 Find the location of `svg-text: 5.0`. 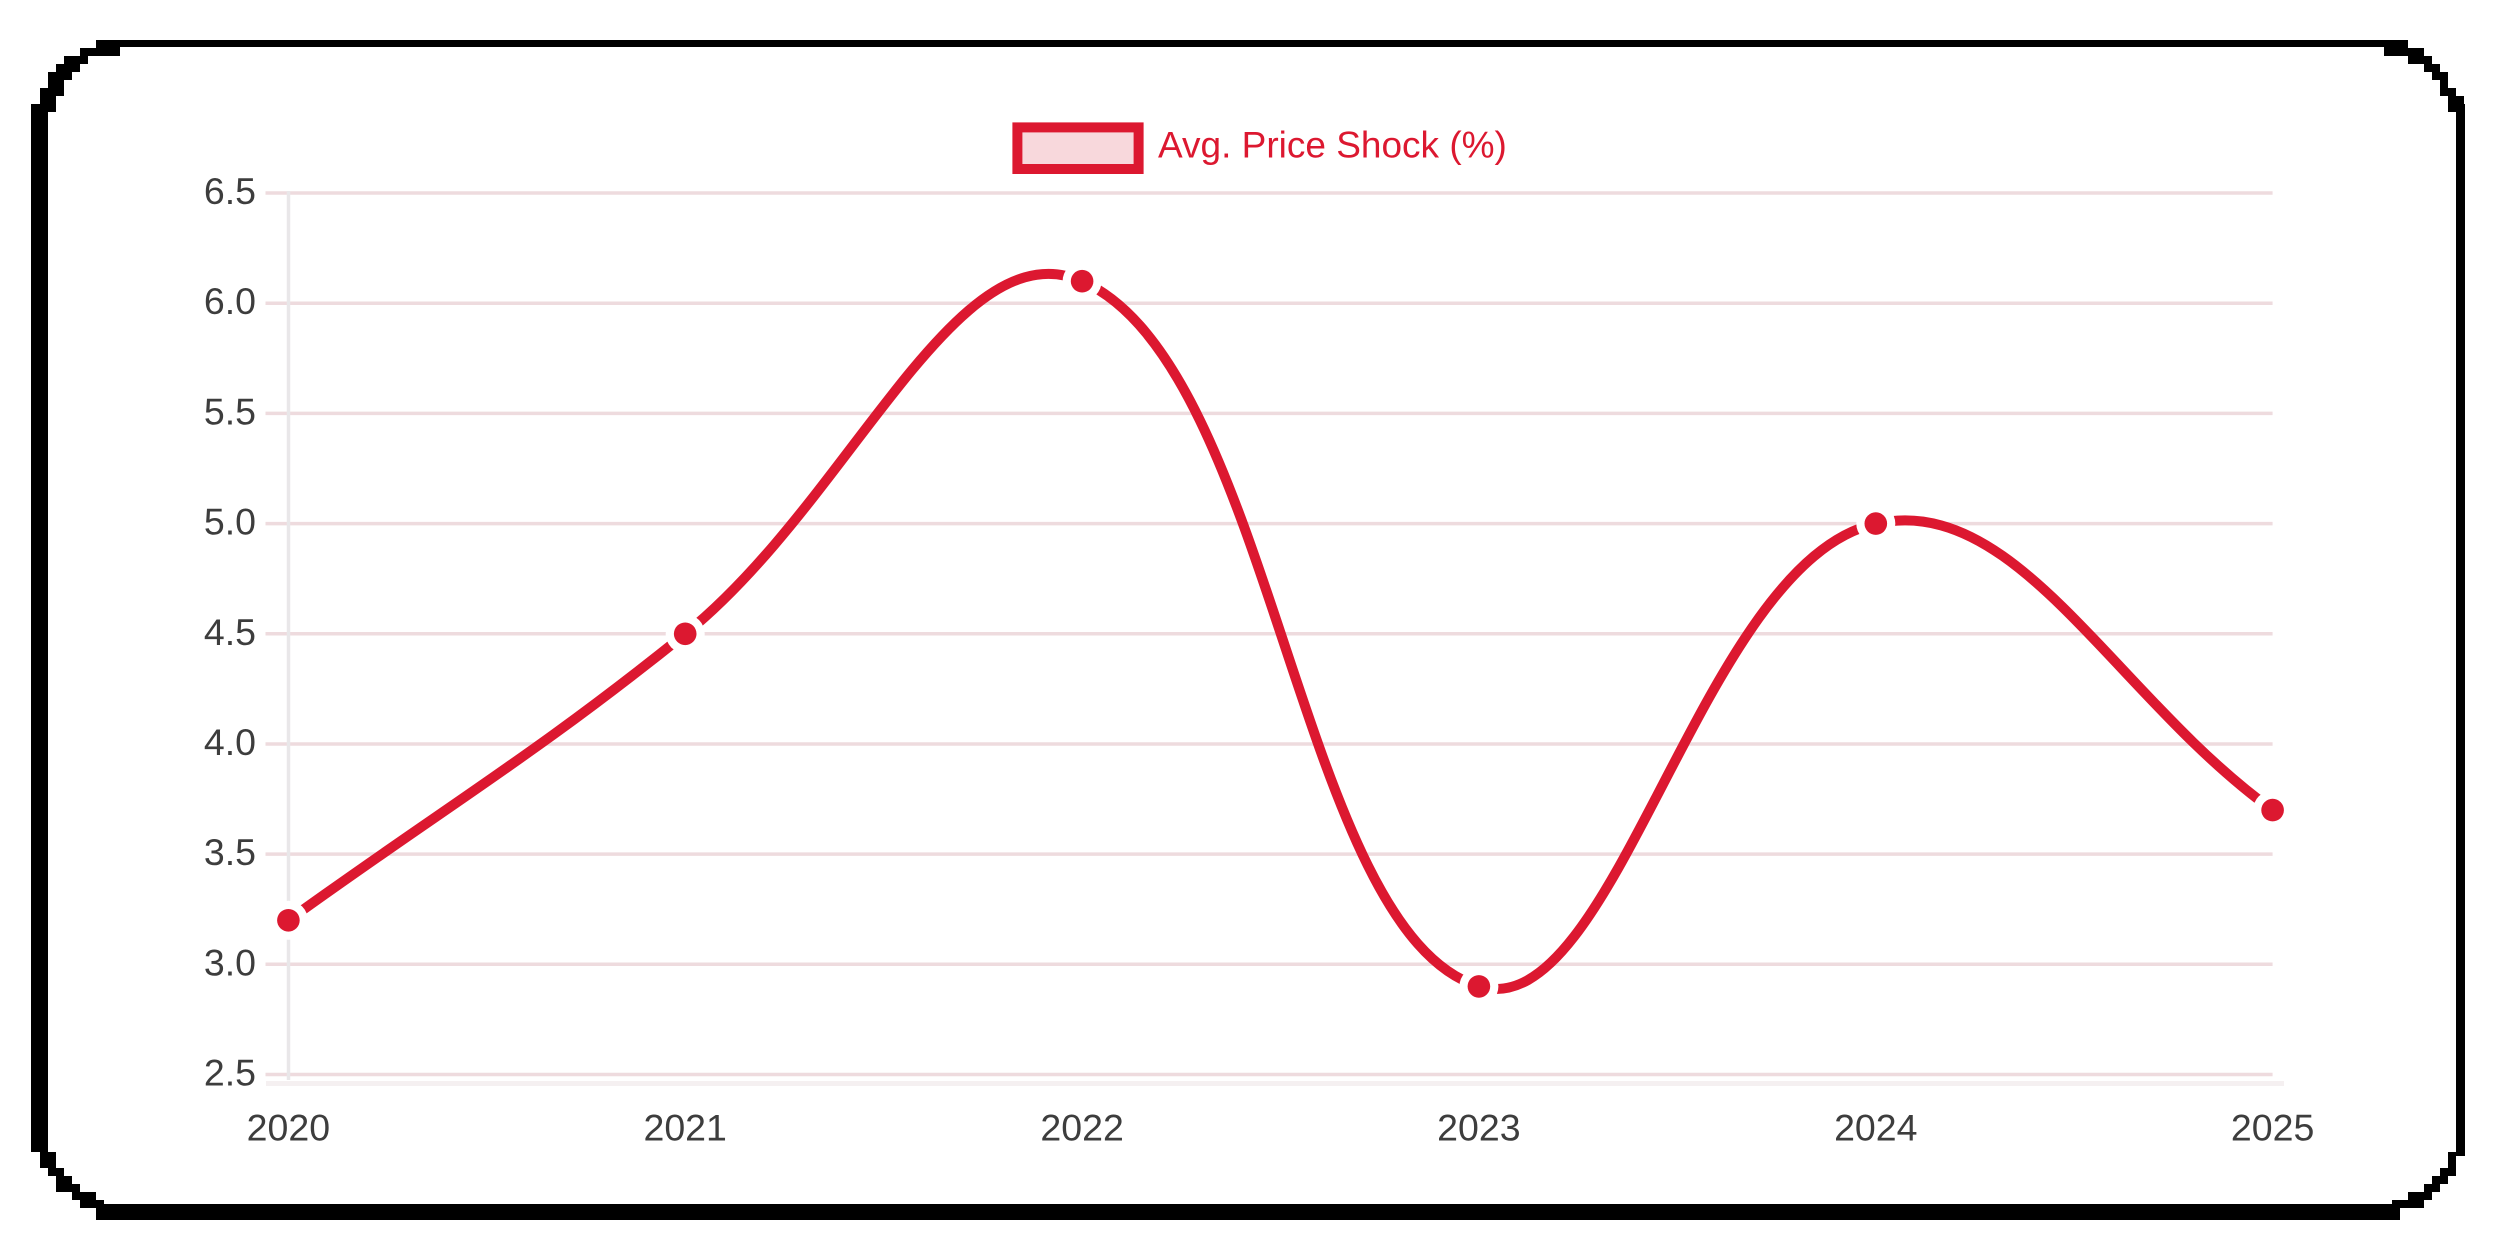

svg-text: 5.0 is located at coordinates (230, 522).